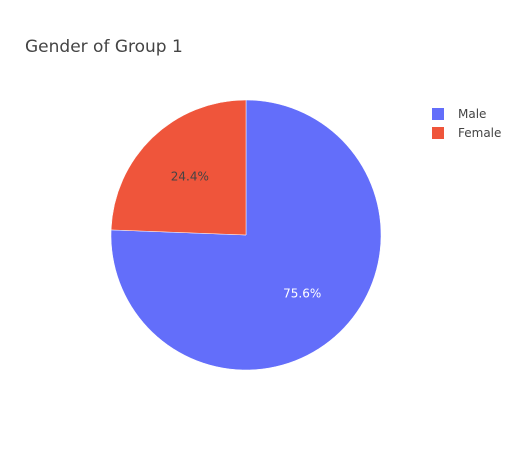  I want to click on legend-label-female: Female, so click(479, 133).